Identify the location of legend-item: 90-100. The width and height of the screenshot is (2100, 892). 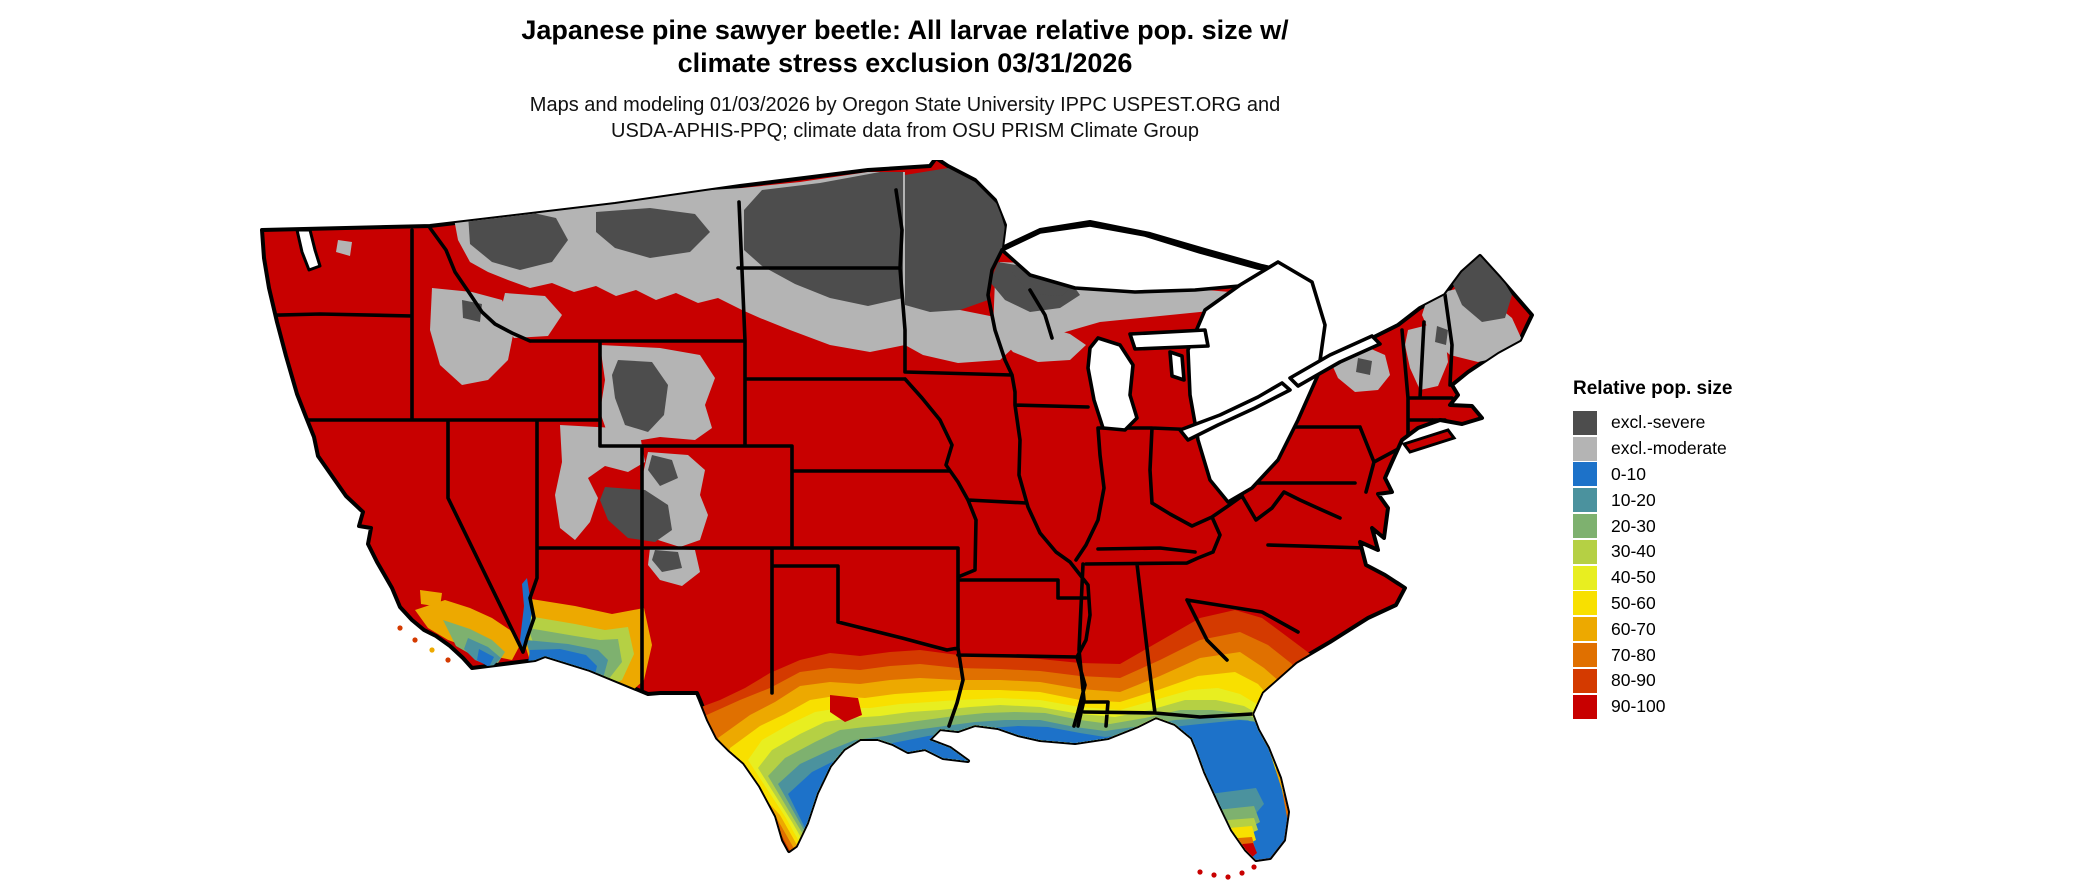
(1703, 707).